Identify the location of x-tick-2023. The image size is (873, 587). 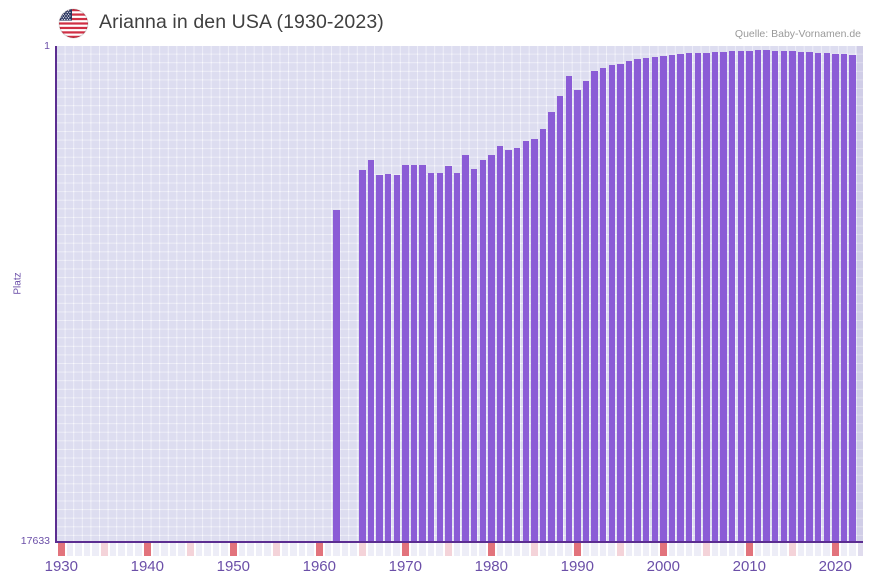
(860, 549).